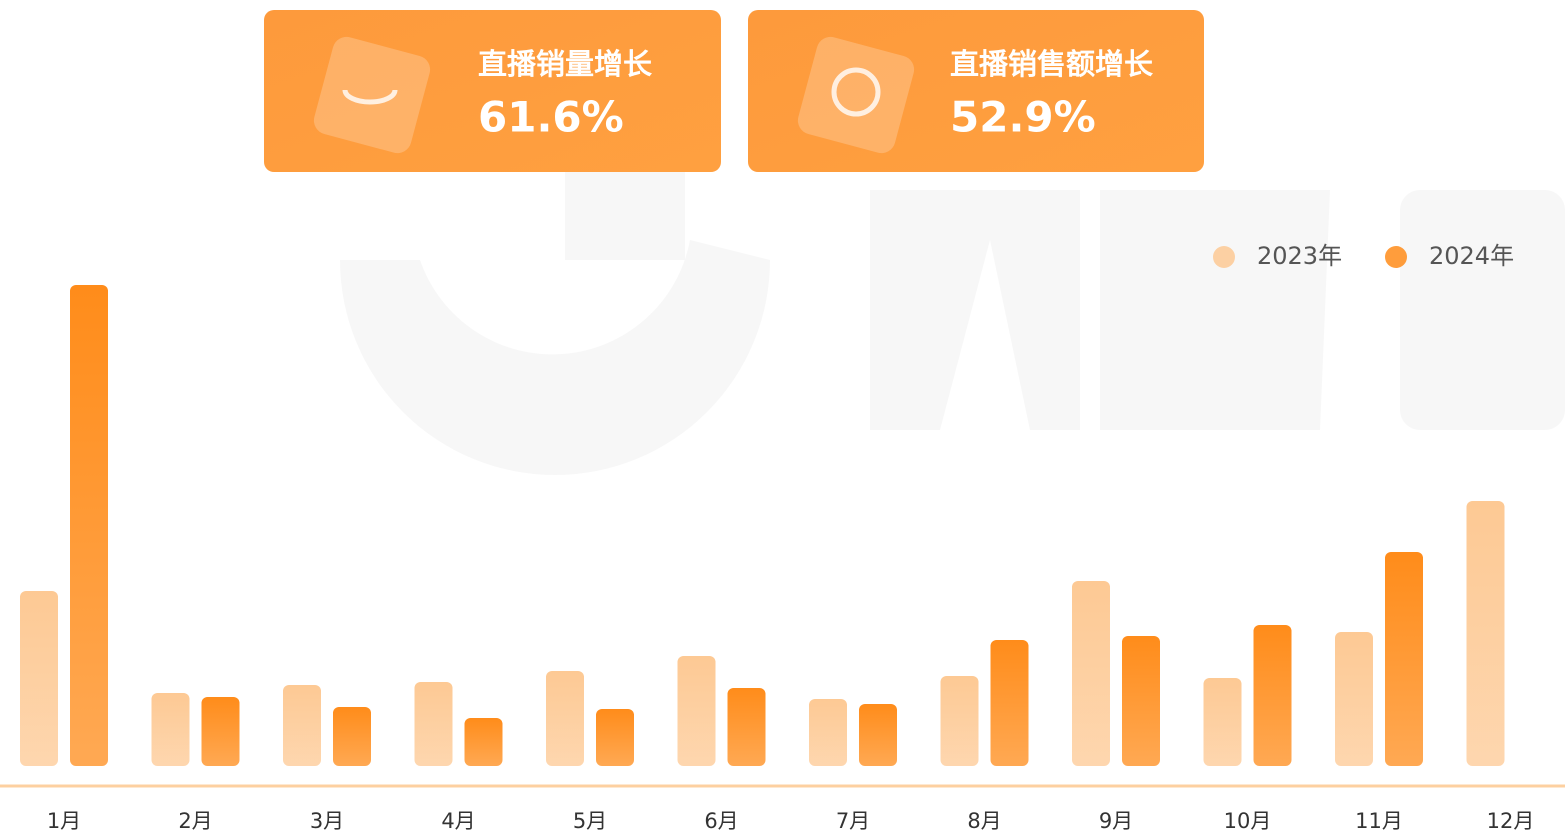 Image resolution: width=1565 pixels, height=835 pixels. What do you see at coordinates (1299, 256) in the screenshot?
I see `legend-label: 2023年` at bounding box center [1299, 256].